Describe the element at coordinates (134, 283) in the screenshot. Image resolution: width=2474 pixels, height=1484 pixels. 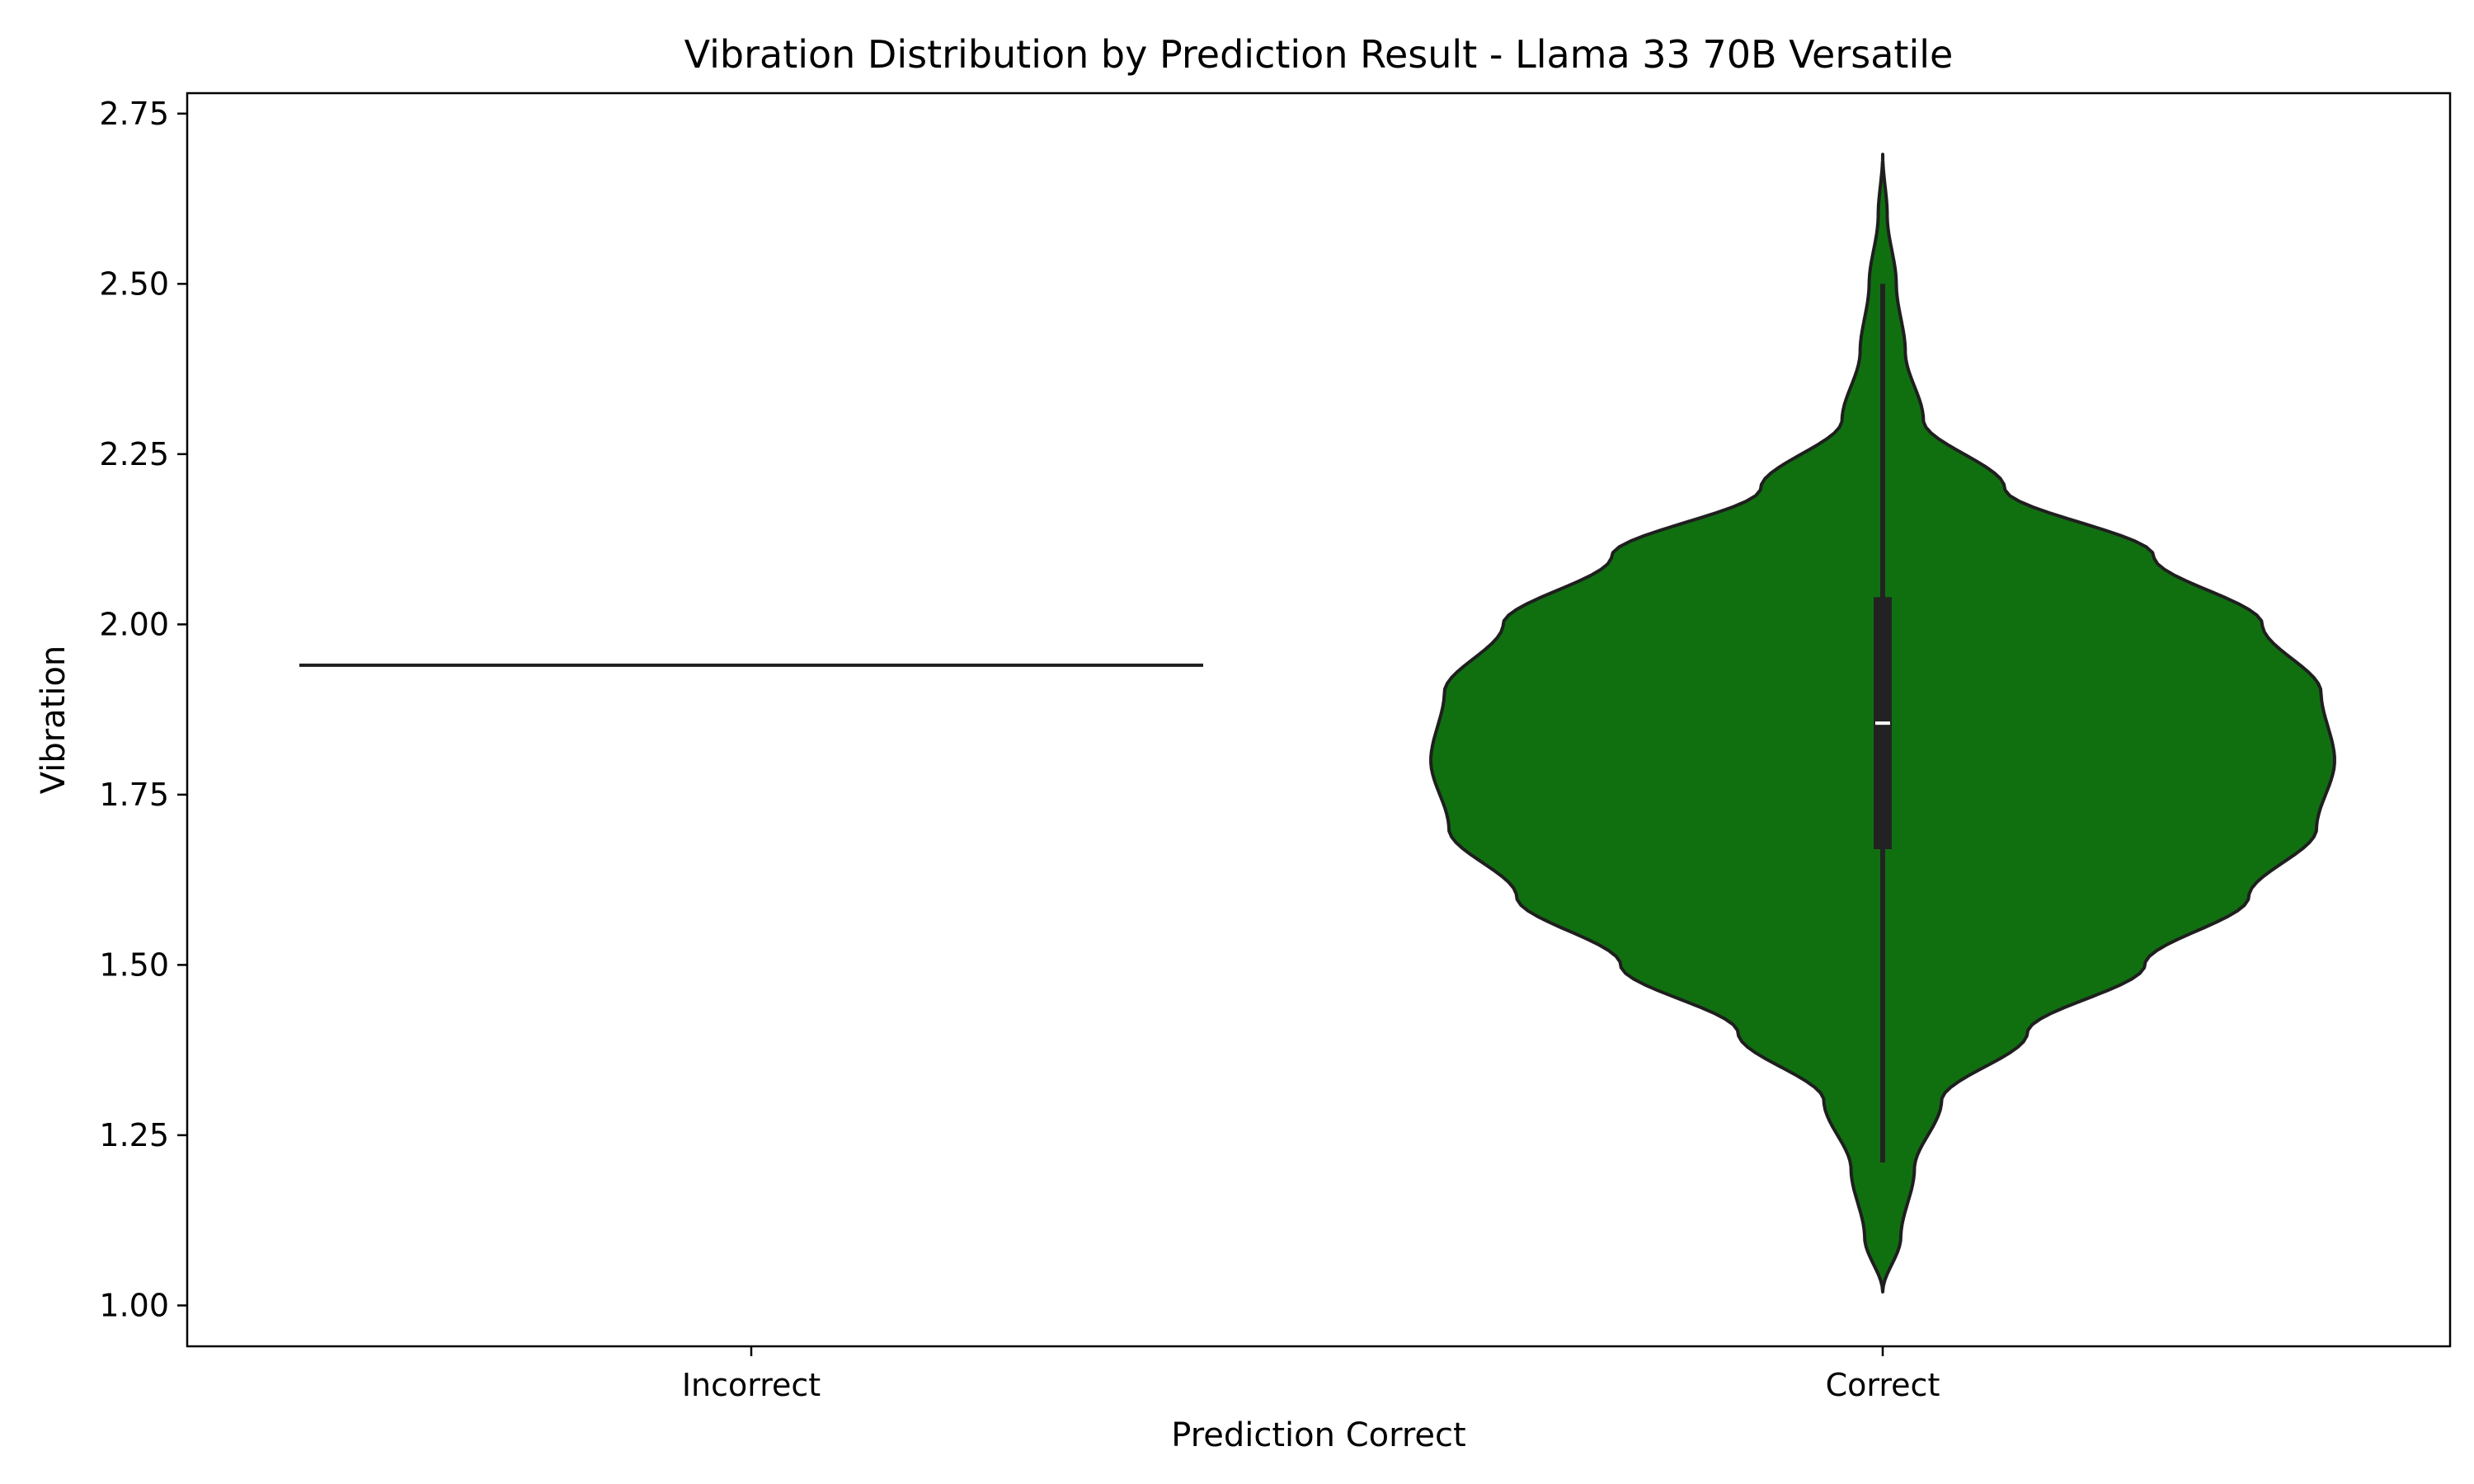
I see `y-tick-label: 2.50` at that location.